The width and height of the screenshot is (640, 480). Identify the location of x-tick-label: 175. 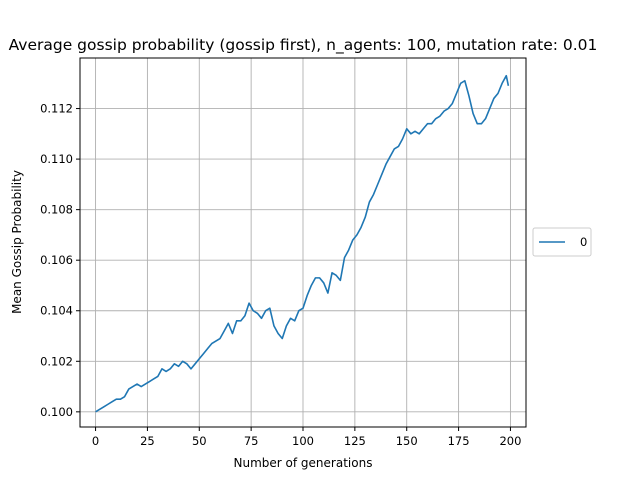
(459, 441).